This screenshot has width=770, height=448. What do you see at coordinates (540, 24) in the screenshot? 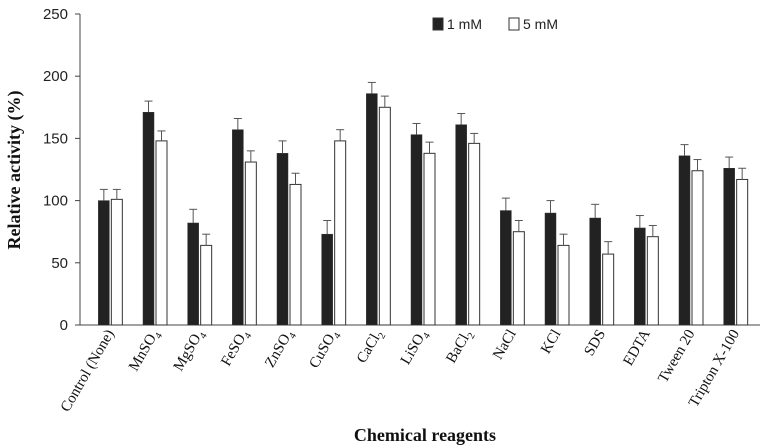
I see `legend-label: 5 mM` at bounding box center [540, 24].